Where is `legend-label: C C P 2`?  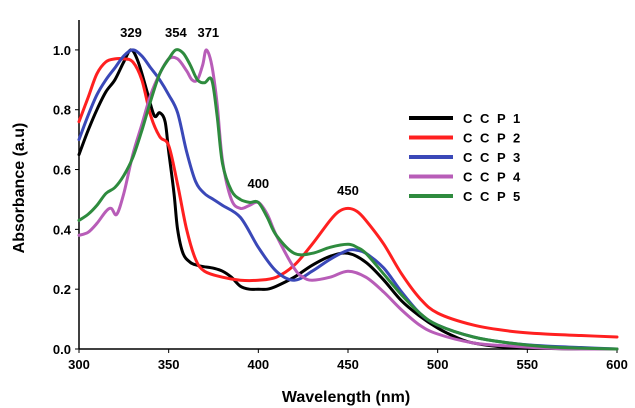 legend-label: C C P 2 is located at coordinates (492, 138).